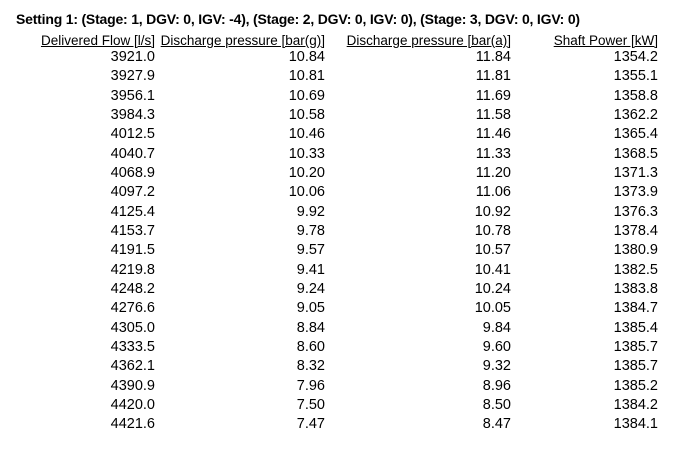 The height and width of the screenshot is (451, 688). What do you see at coordinates (496, 424) in the screenshot?
I see `cell-discharge-pressure-absolute: 8.47` at bounding box center [496, 424].